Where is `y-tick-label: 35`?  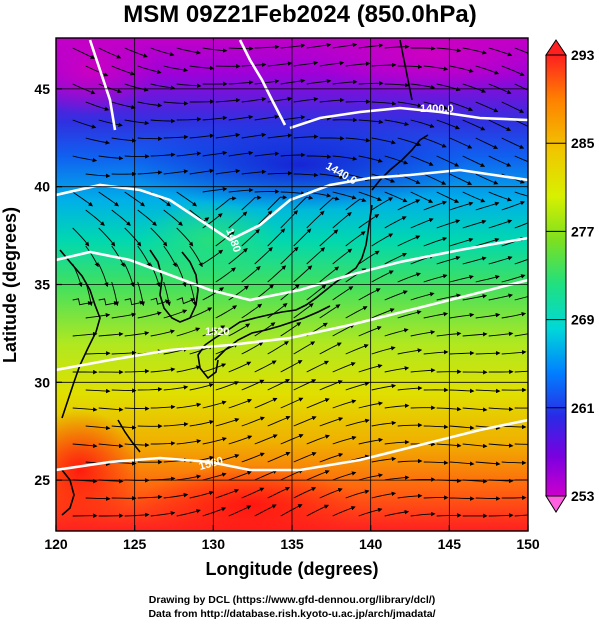
y-tick-label: 35 is located at coordinates (42, 285).